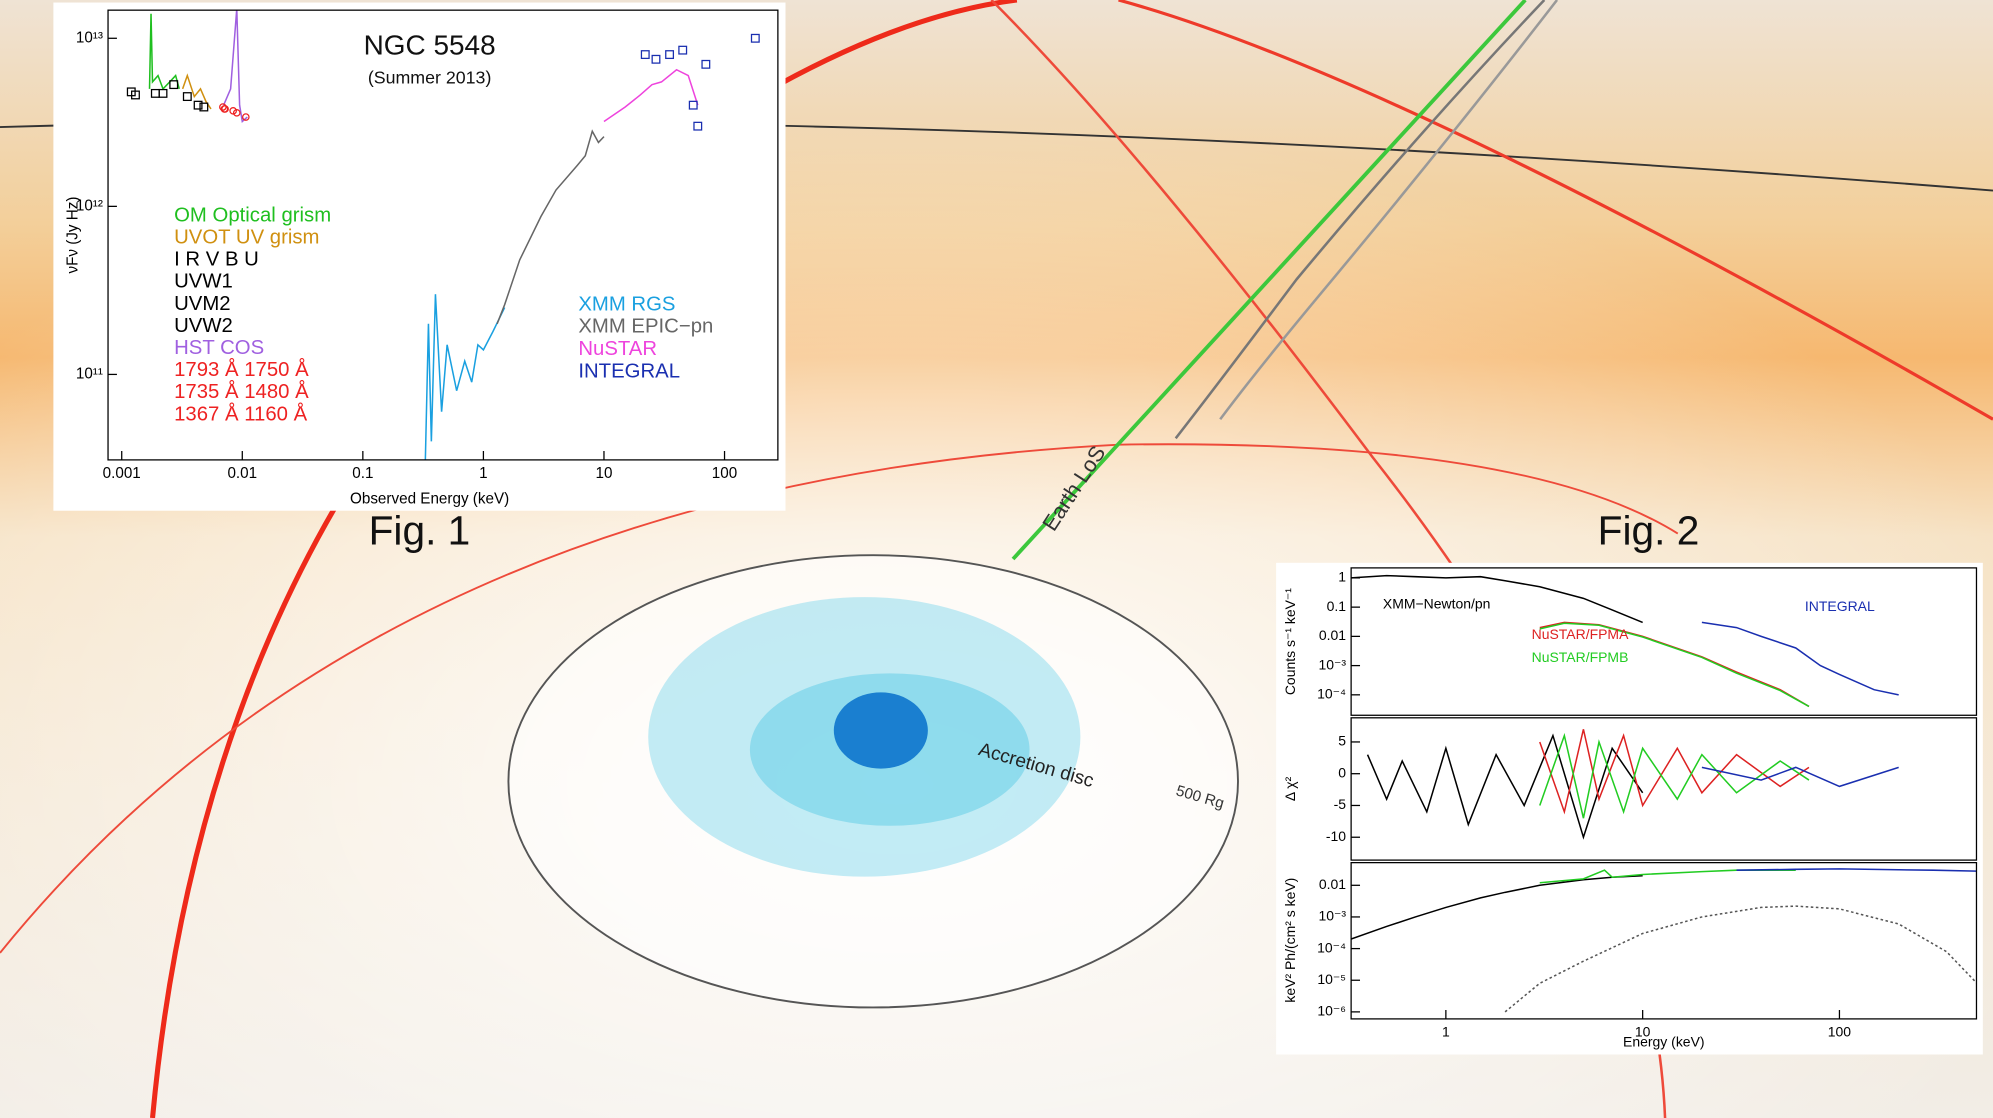 The image size is (1993, 1118). What do you see at coordinates (1342, 772) in the screenshot?
I see `y-tick-label: 0` at bounding box center [1342, 772].